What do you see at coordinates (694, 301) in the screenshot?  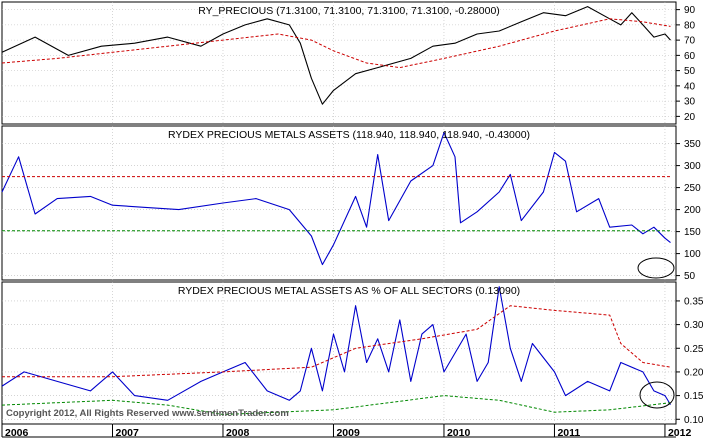 I see `y-tick-label: 0.35` at bounding box center [694, 301].